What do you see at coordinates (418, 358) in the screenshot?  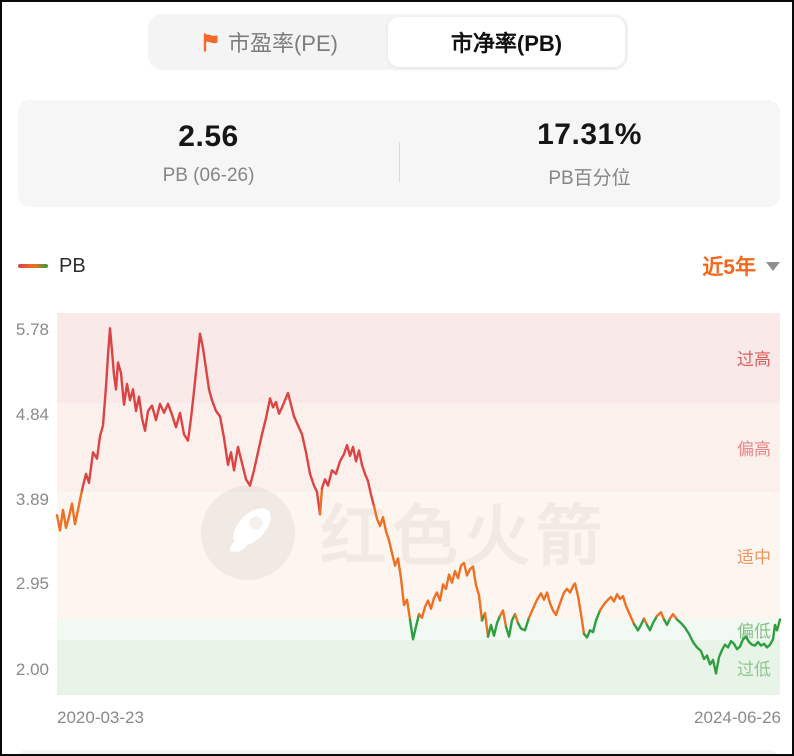 I see `valuation-band: 过高` at bounding box center [418, 358].